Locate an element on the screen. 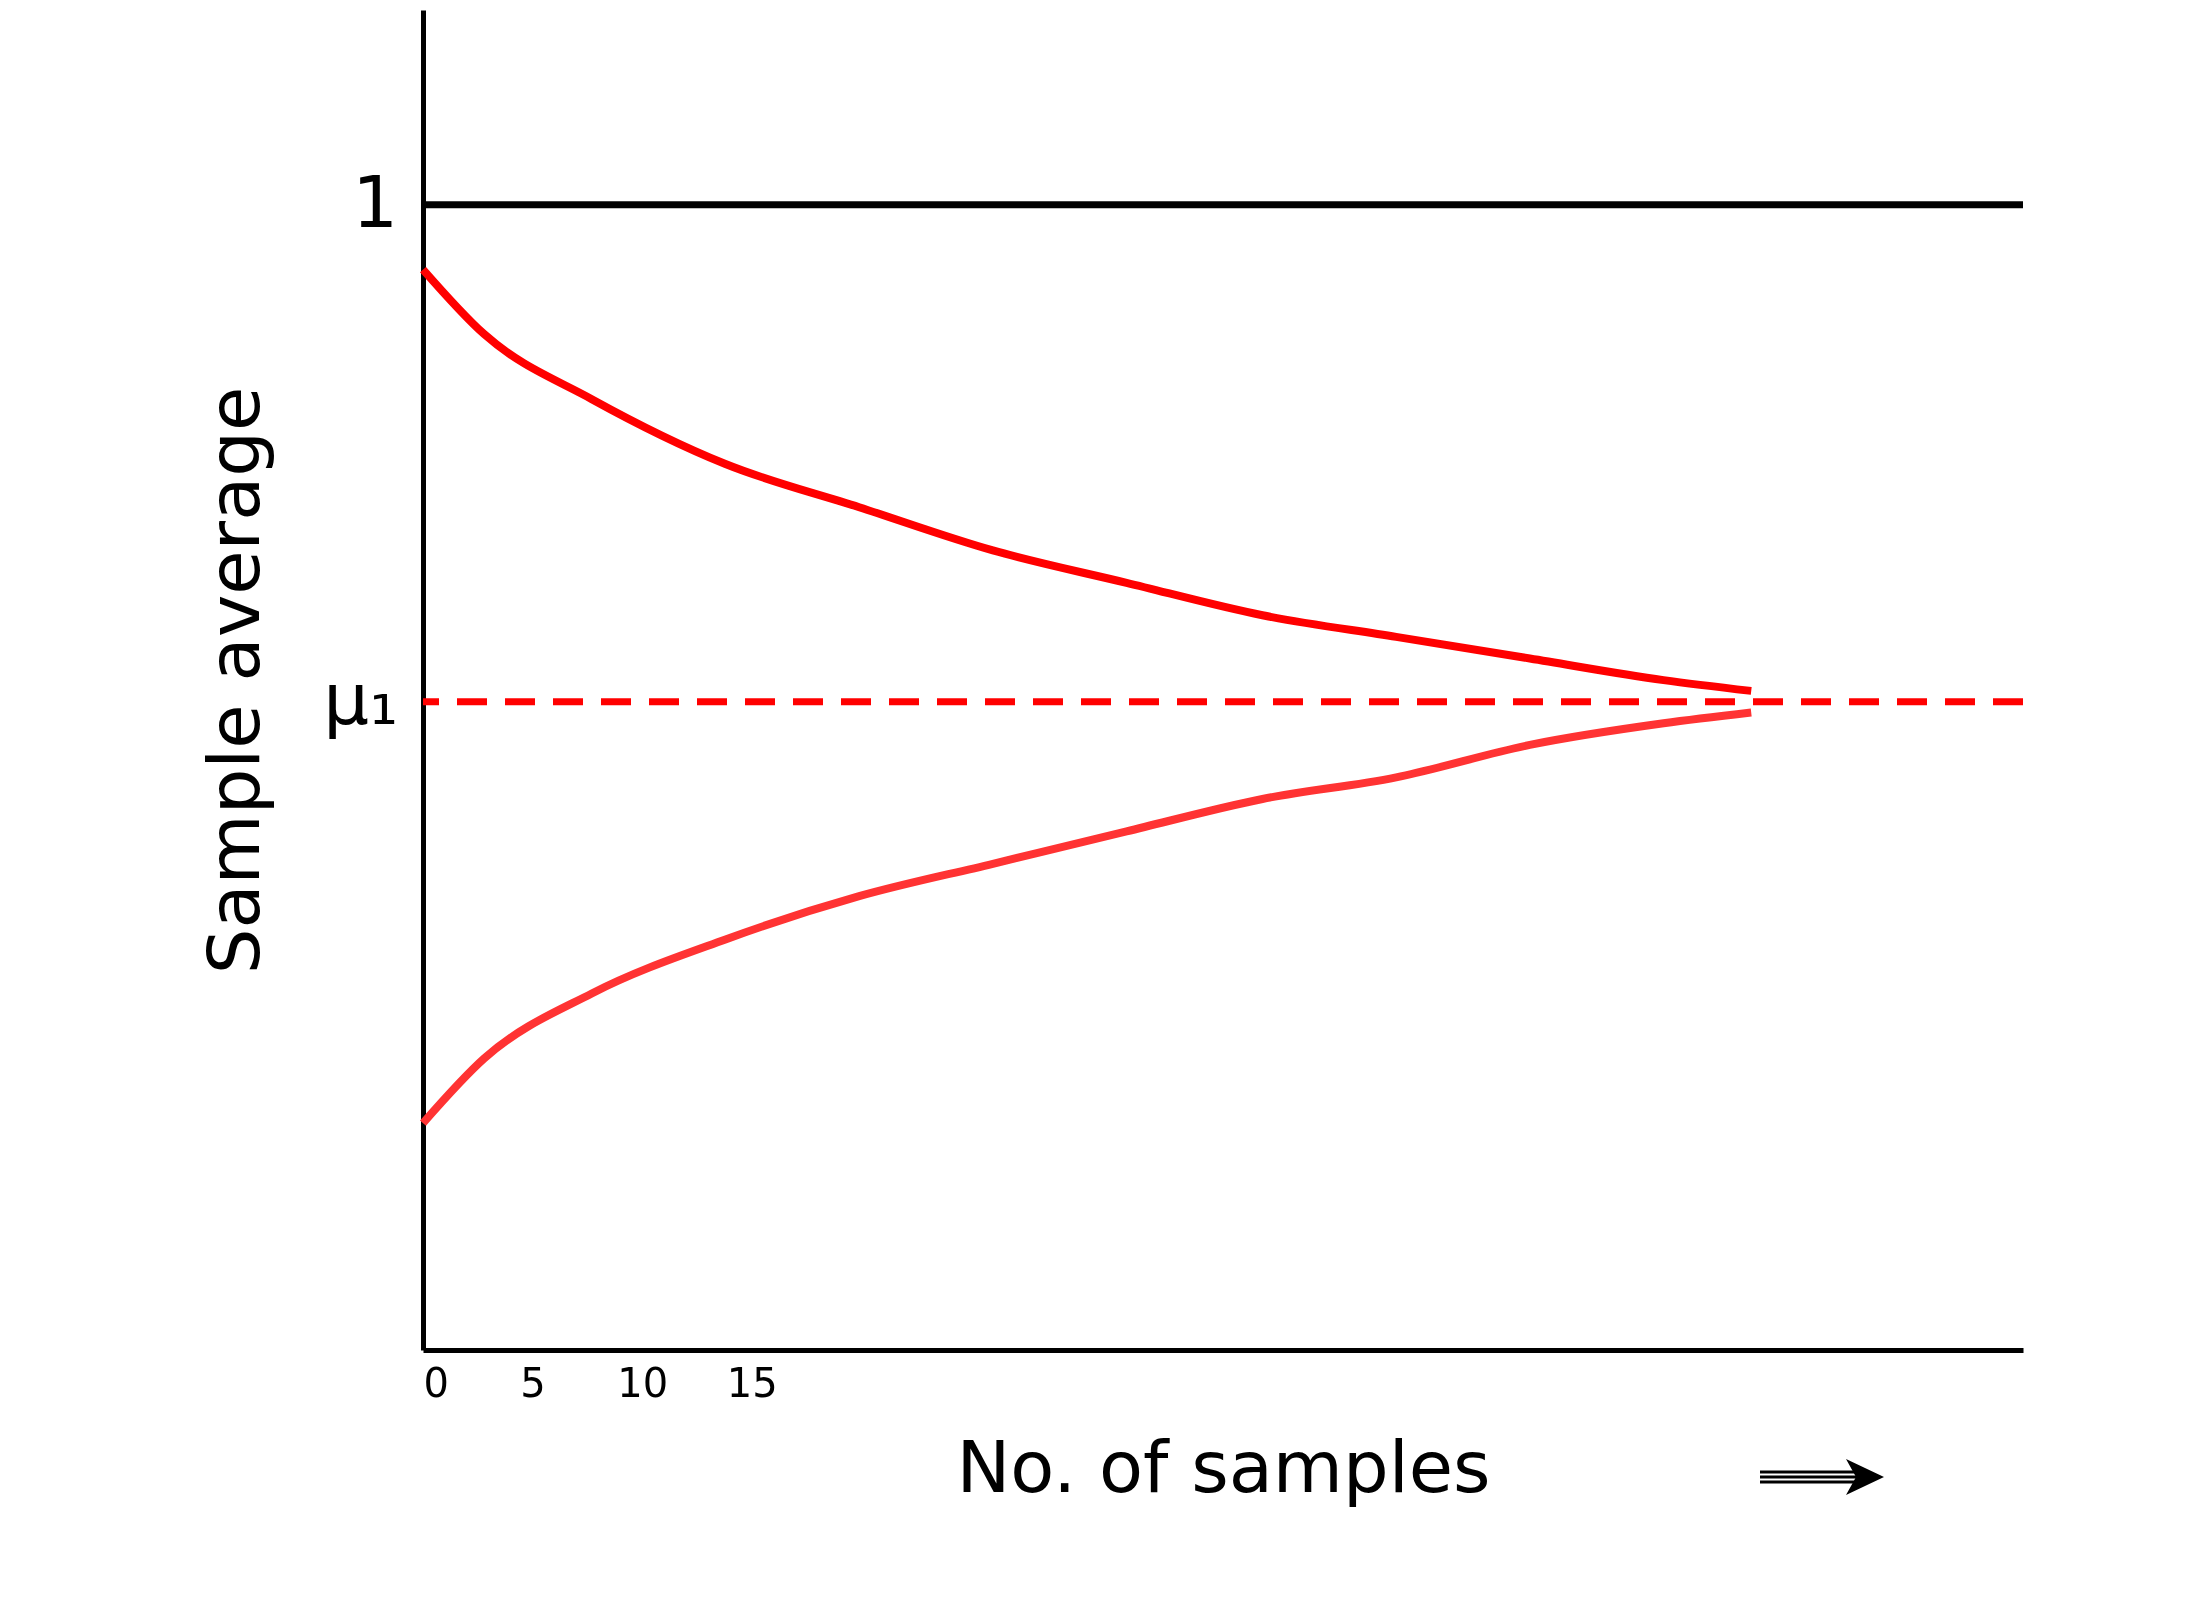 This screenshot has height=1608, width=2196. ref-line-label: μ₁ is located at coordinates (360, 698).